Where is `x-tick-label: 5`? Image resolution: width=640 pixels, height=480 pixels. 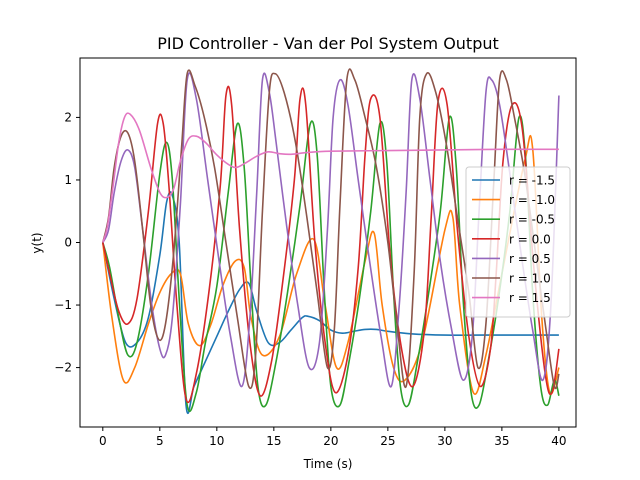
x-tick-label: 5 is located at coordinates (160, 441).